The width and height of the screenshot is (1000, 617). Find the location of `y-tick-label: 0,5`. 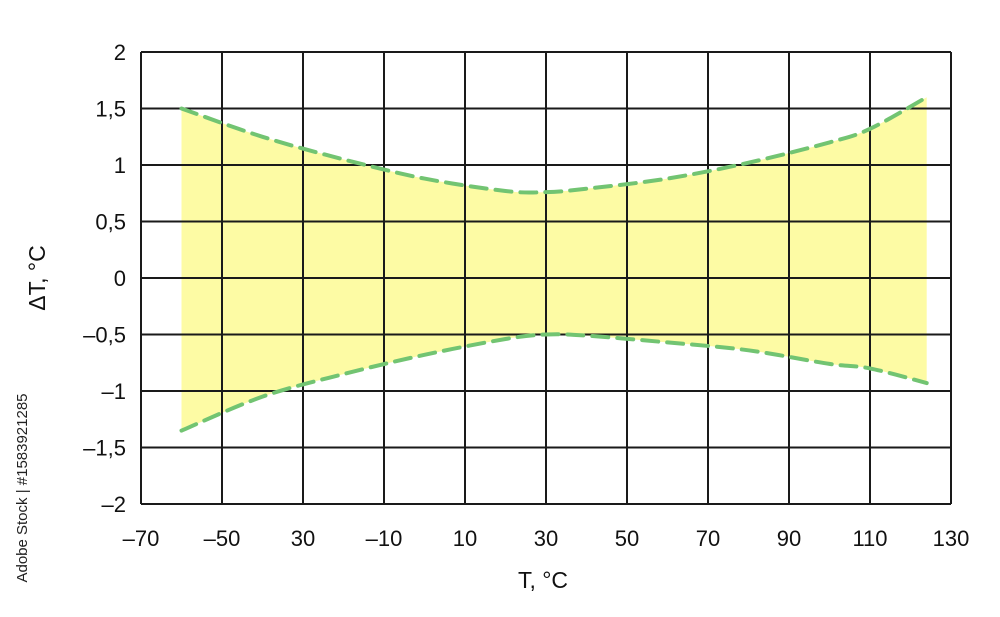

y-tick-label: 0,5 is located at coordinates (110, 222).